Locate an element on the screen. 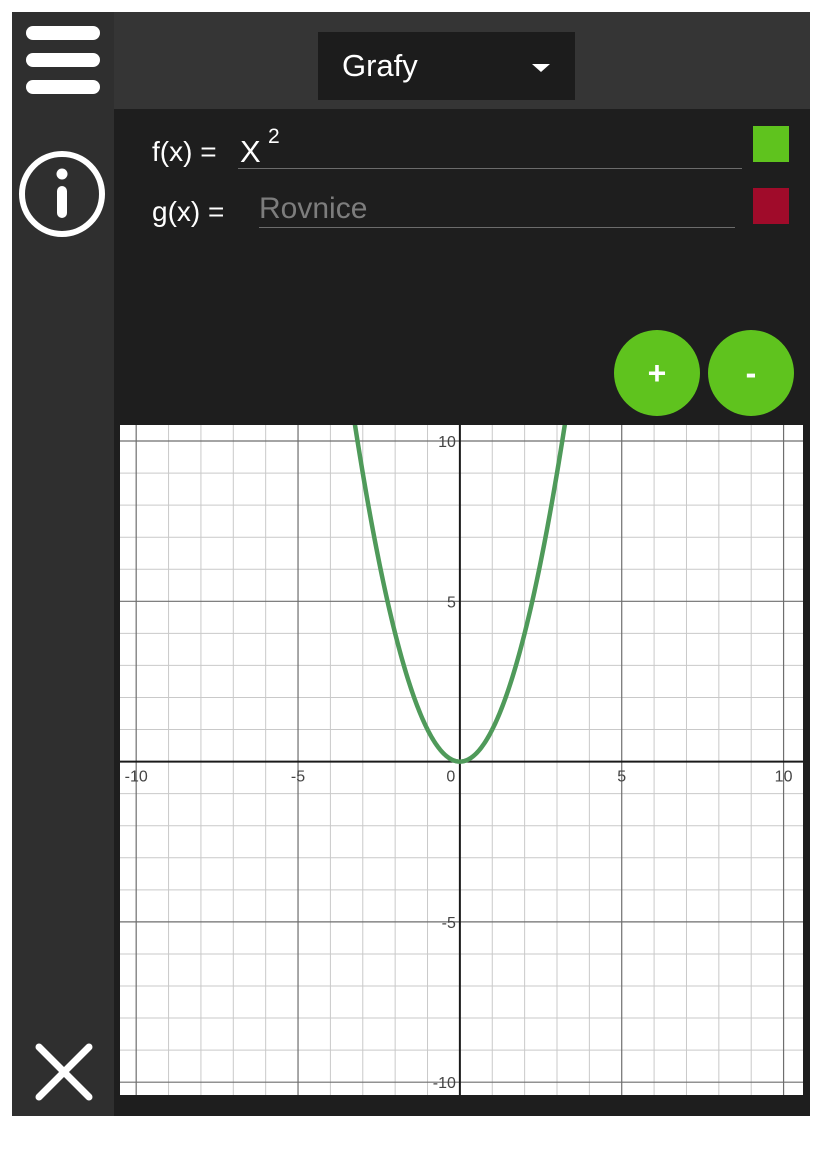 This screenshot has height=1150, width=837. x-tick-label: 10 is located at coordinates (784, 777).